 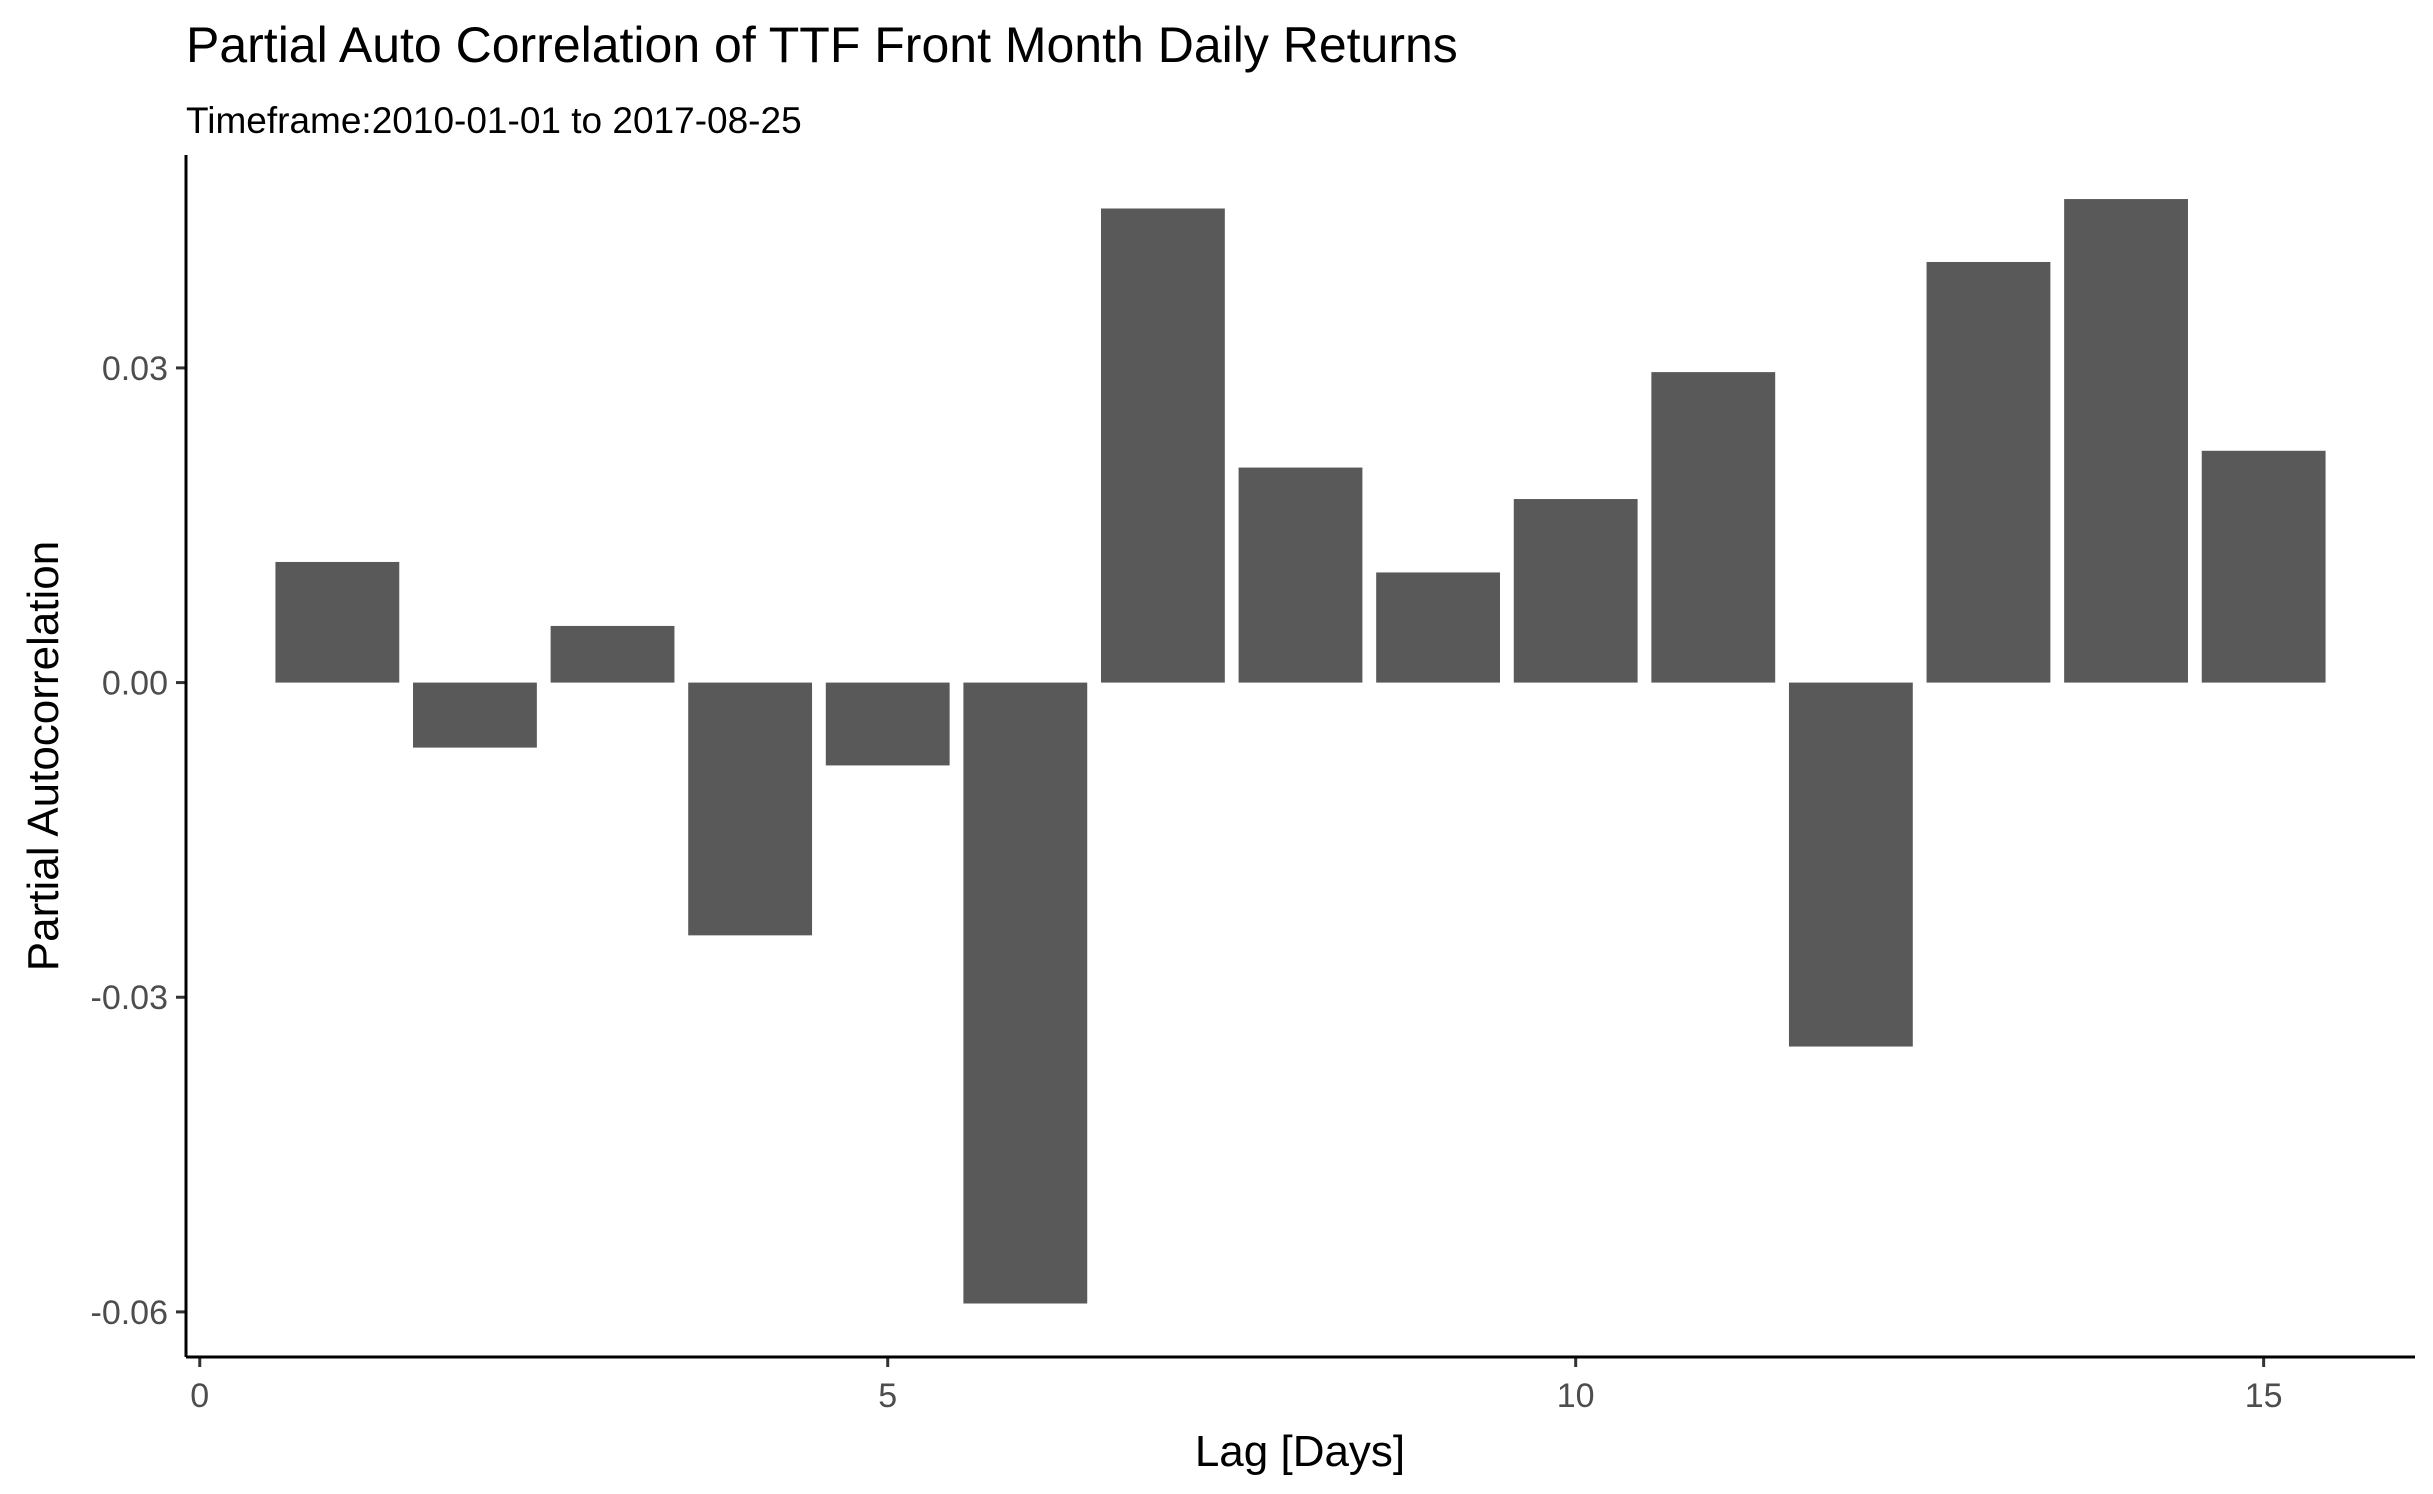 I want to click on y-tick-label: -0.06, so click(x=130, y=1313).